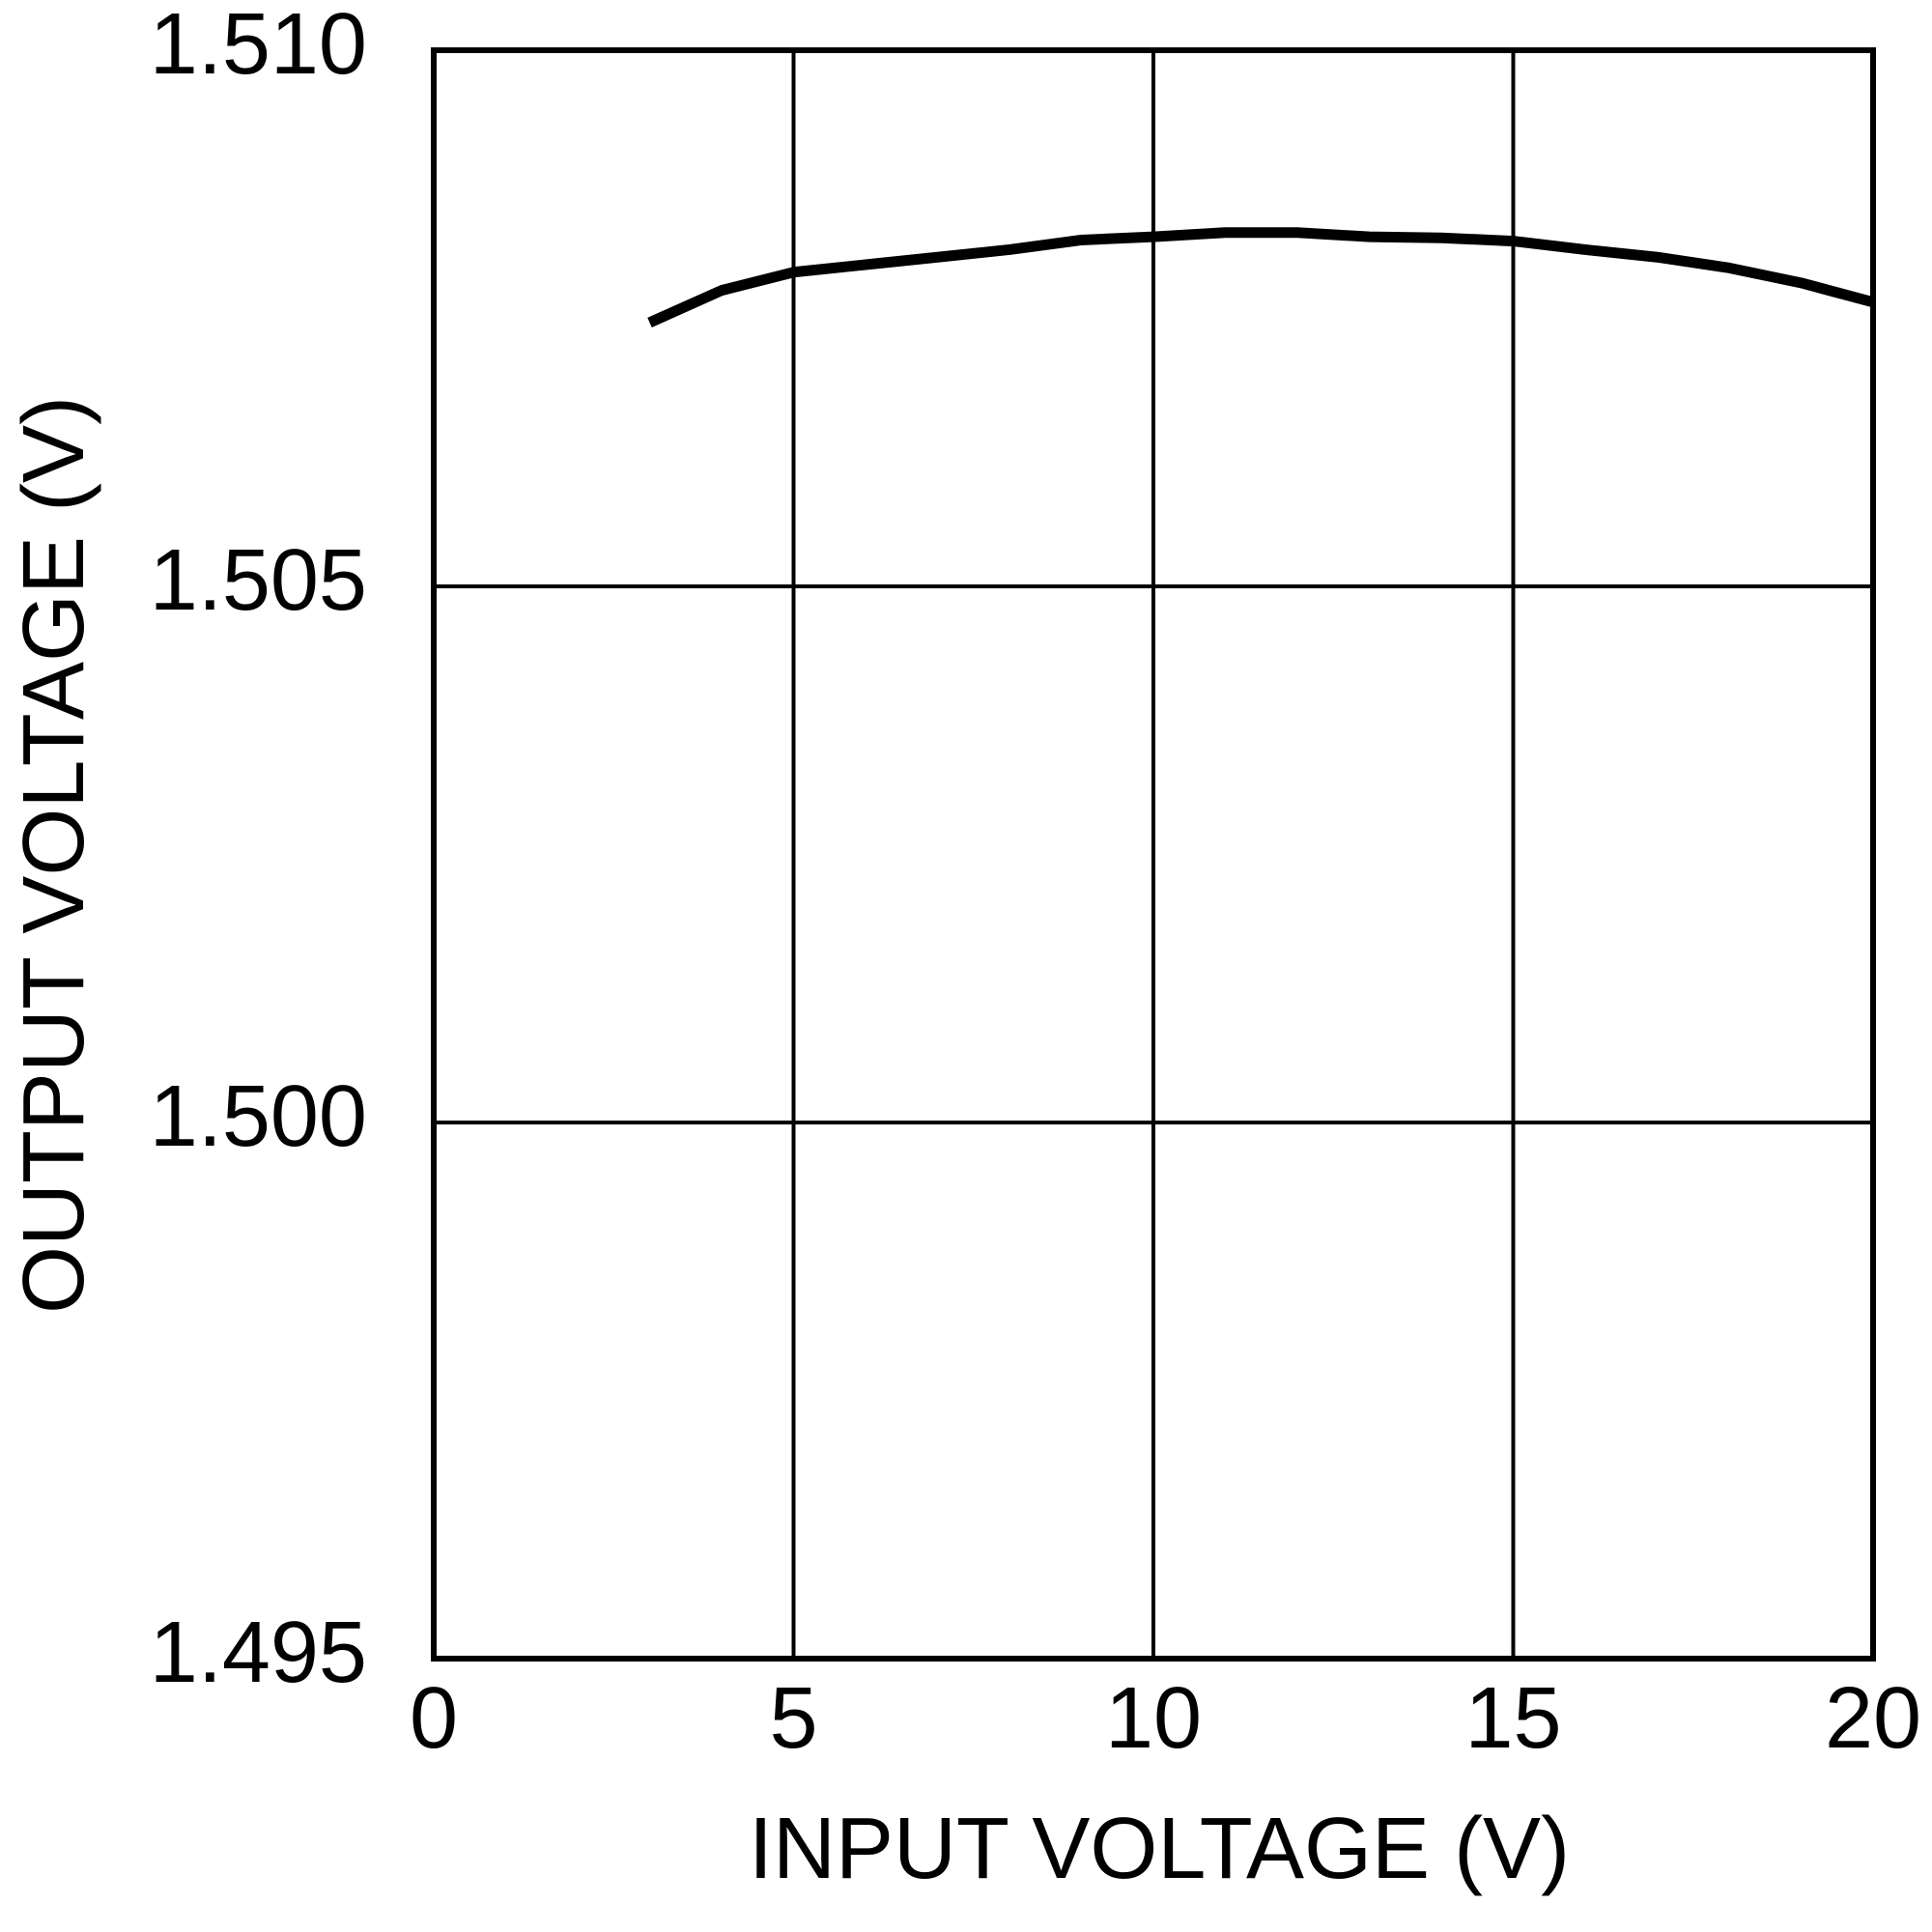 The height and width of the screenshot is (1932, 1932). What do you see at coordinates (1261, 277) in the screenshot?
I see `data-line` at bounding box center [1261, 277].